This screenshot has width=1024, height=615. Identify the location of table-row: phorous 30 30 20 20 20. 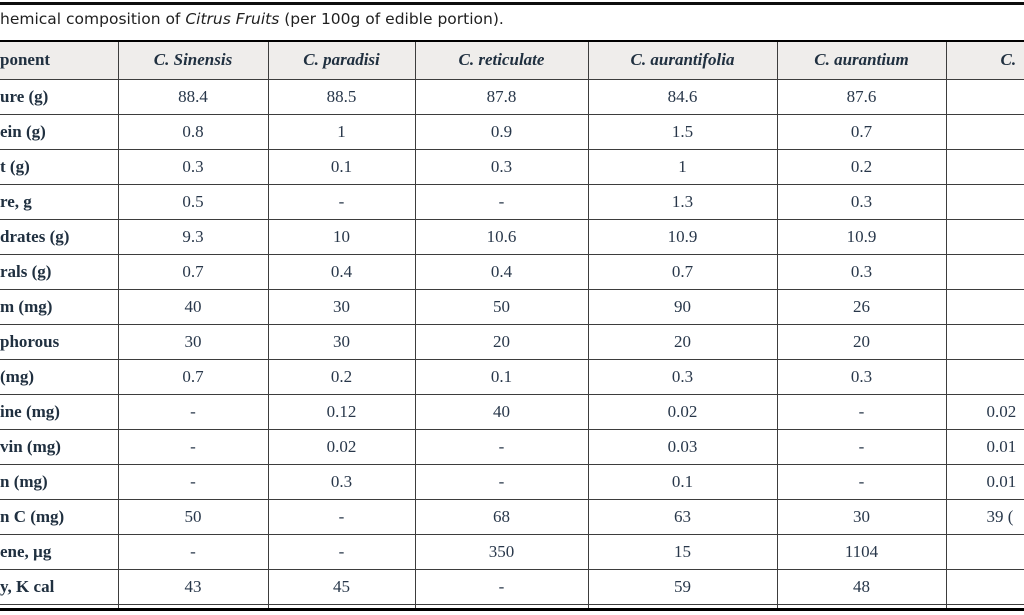
(512, 341).